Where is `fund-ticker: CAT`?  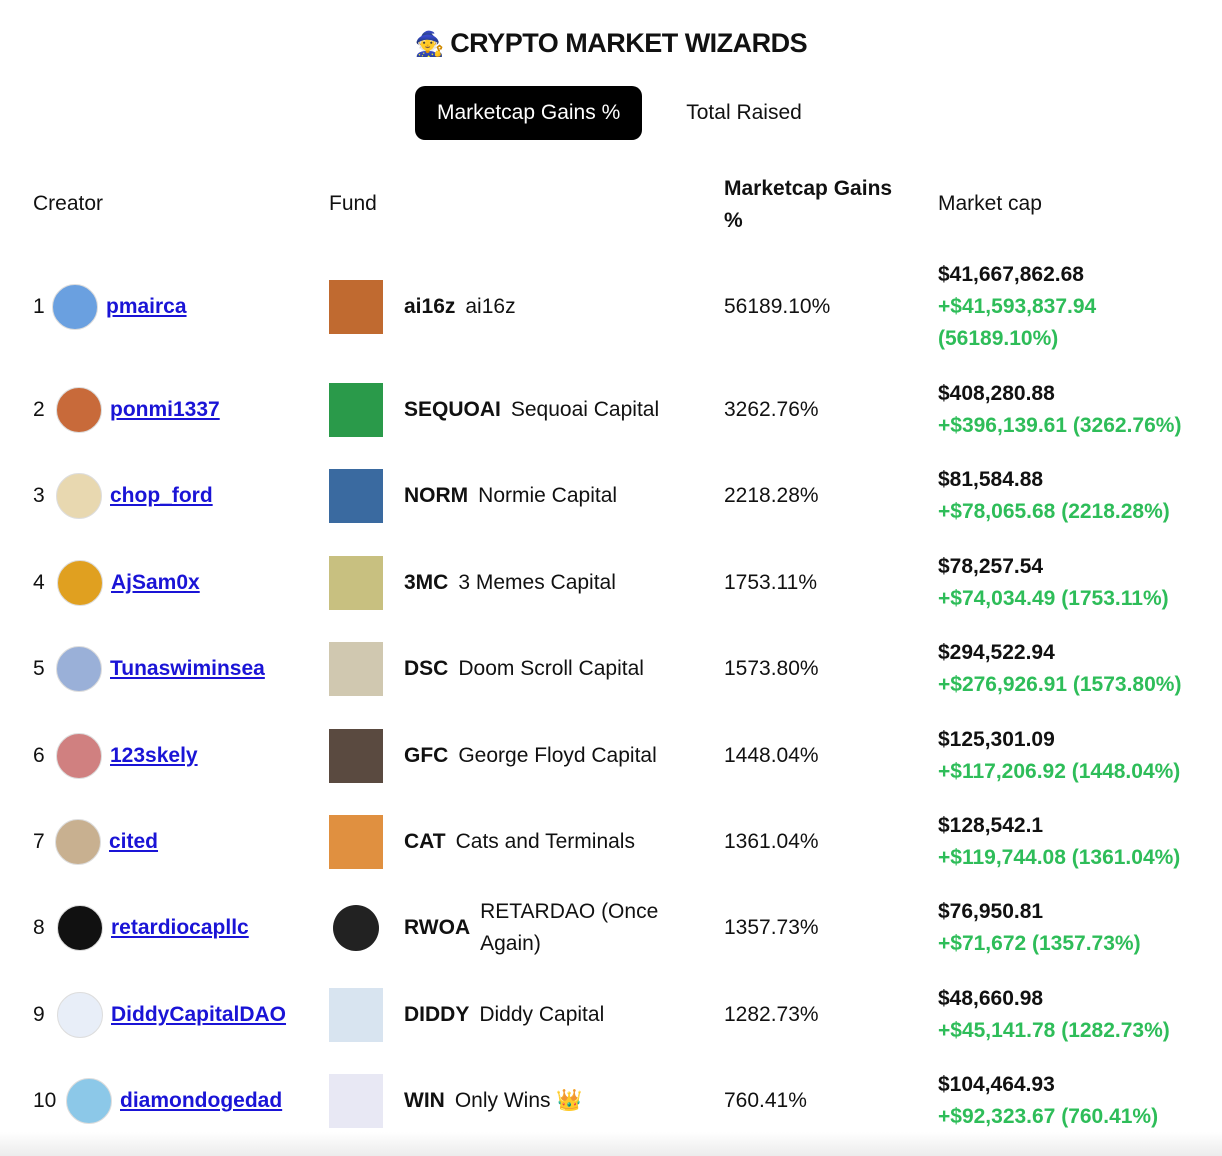
fund-ticker: CAT is located at coordinates (425, 841).